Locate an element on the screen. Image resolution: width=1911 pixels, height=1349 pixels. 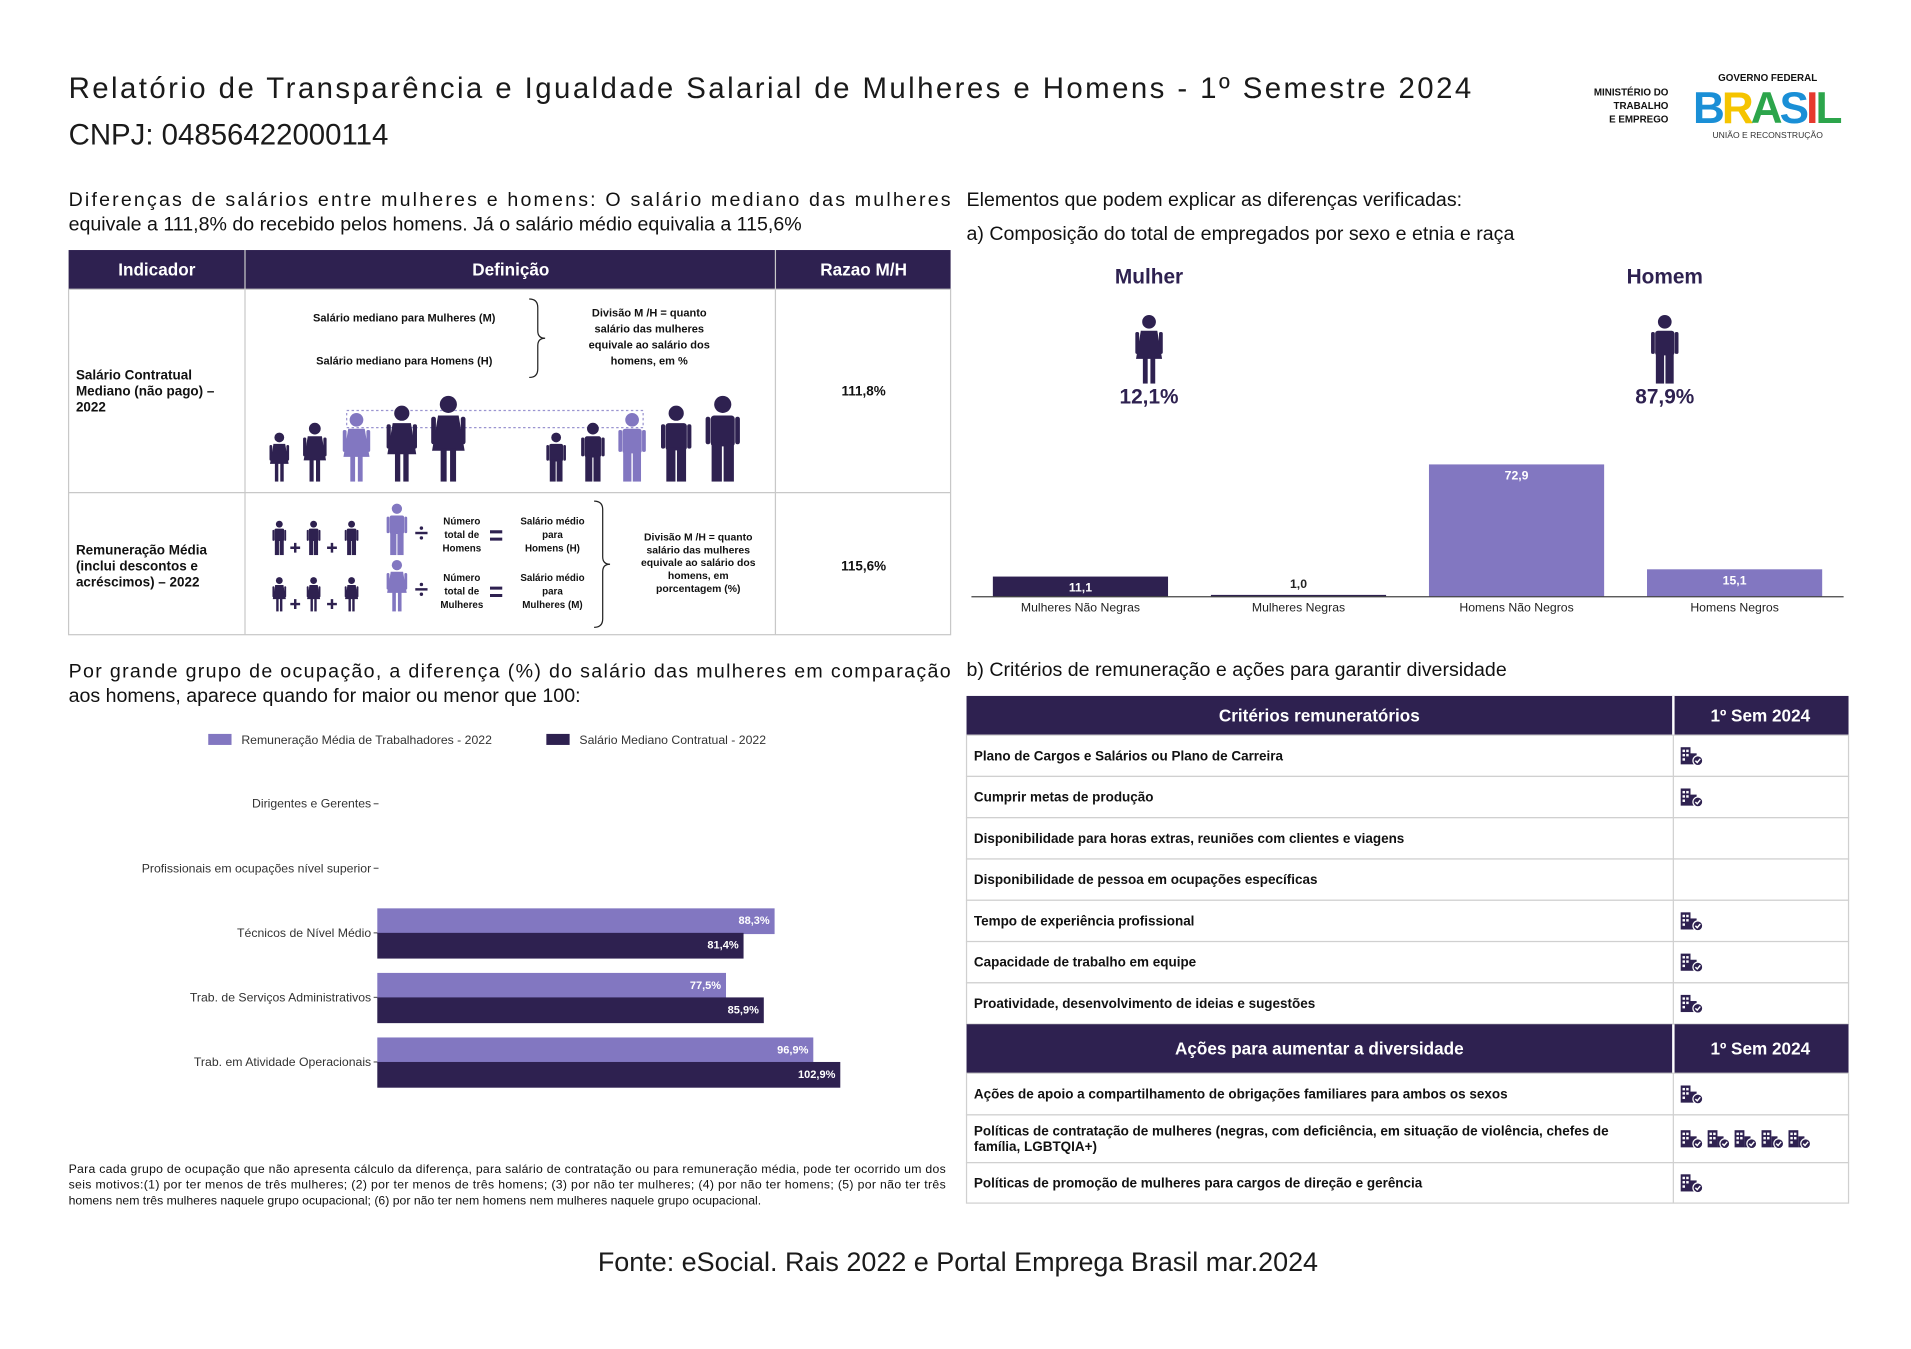
ministry-logo: TRABALHO is located at coordinates (1640, 106).